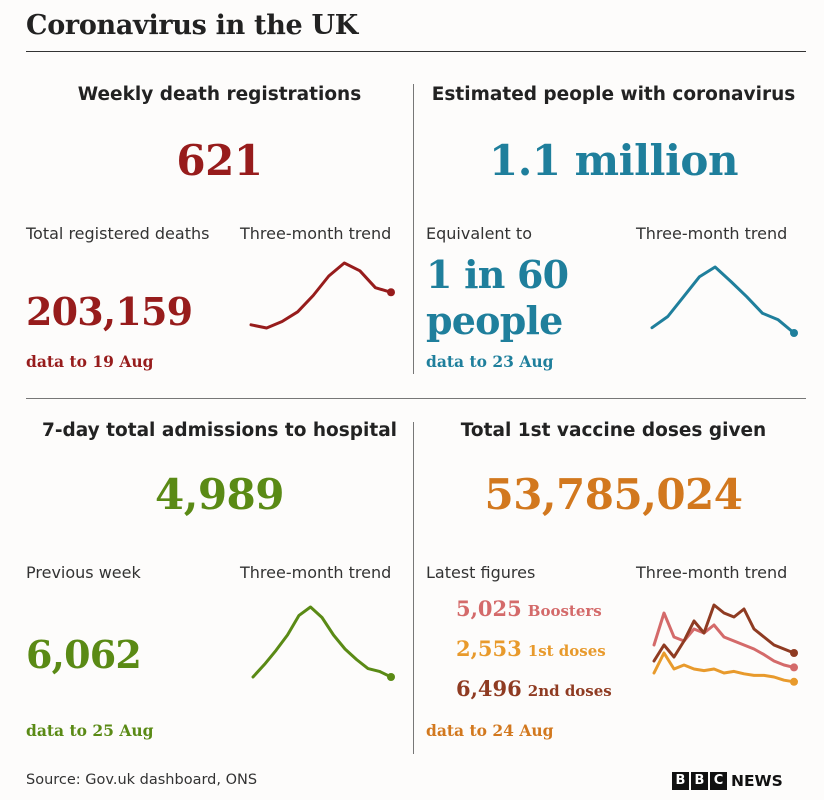  Describe the element at coordinates (566, 651) in the screenshot. I see `first-doses-label: 1st doses` at that location.